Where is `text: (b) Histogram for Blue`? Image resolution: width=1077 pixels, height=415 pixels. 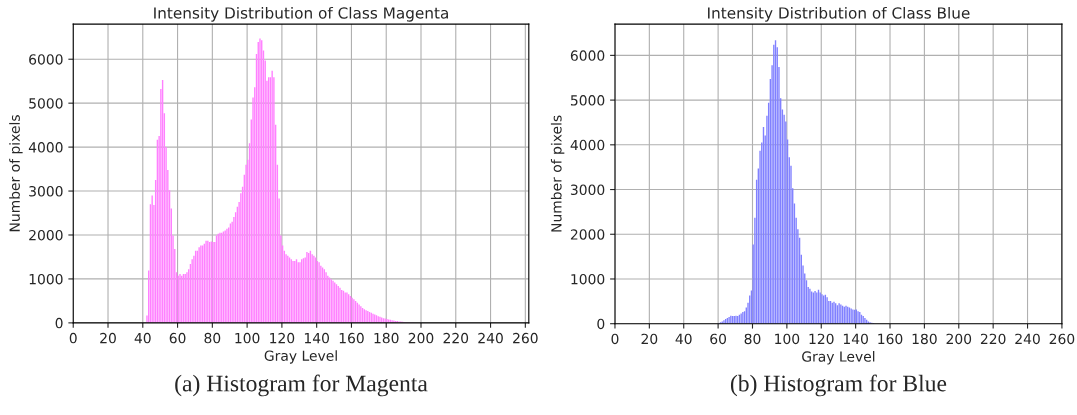 text: (b) Histogram for Blue is located at coordinates (838, 385).